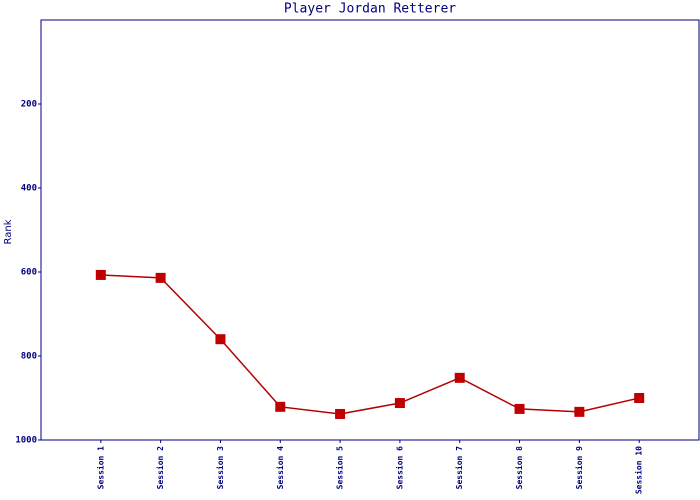 The width and height of the screenshot is (700, 500). I want to click on x-tick-label: Session 4, so click(280, 468).